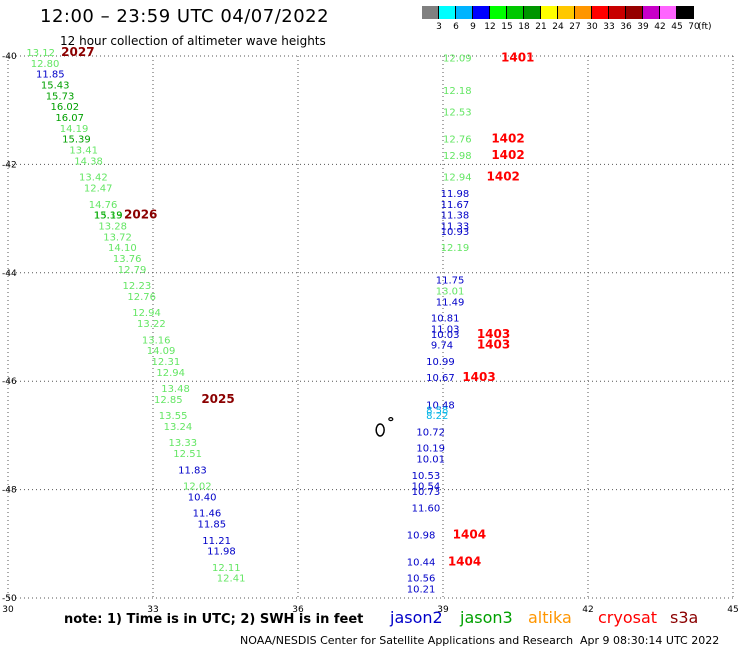  What do you see at coordinates (455, 194) in the screenshot?
I see `wave-height-value: 11.98` at bounding box center [455, 194].